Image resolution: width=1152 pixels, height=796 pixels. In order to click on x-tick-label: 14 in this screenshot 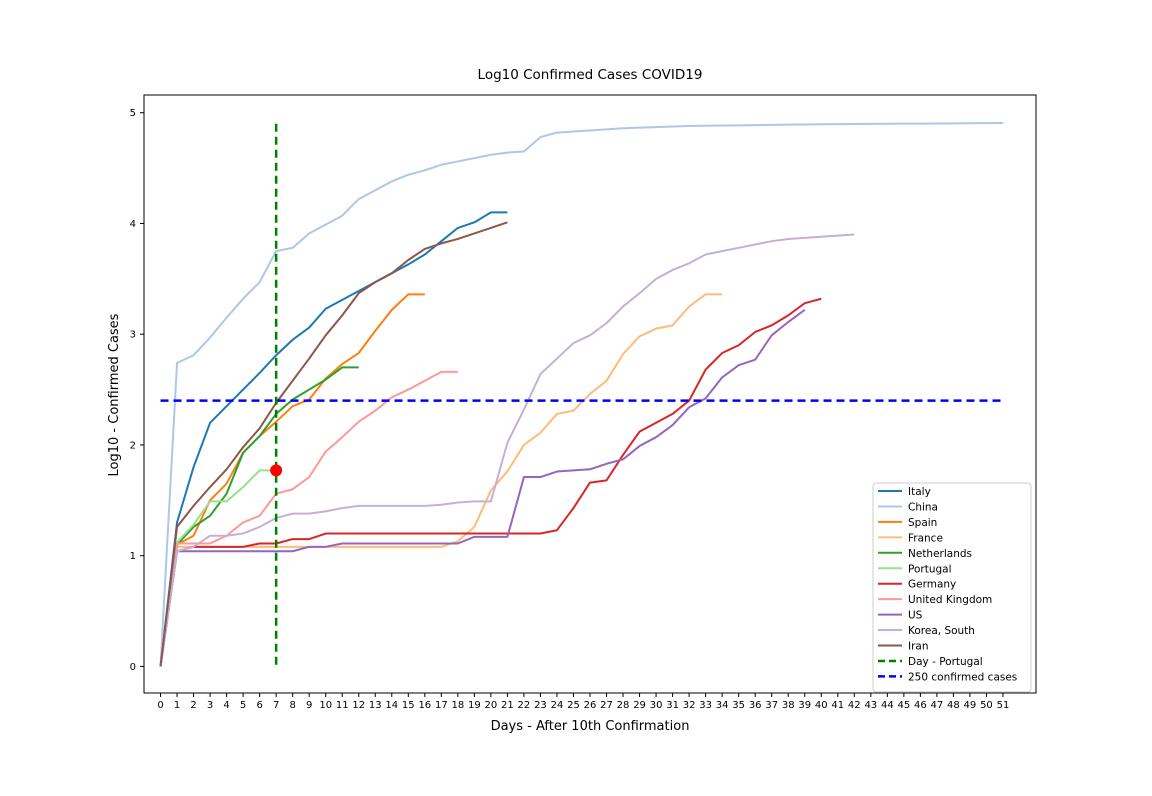, I will do `click(391, 705)`.